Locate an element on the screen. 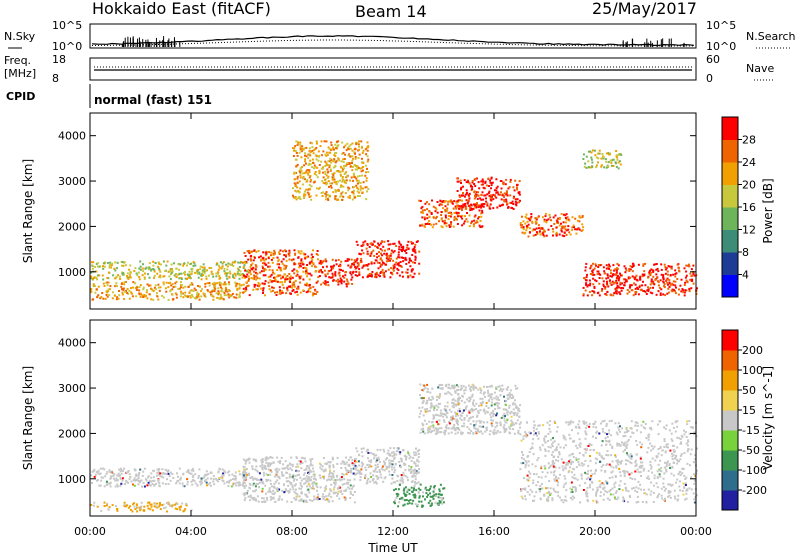  noise-right-tick-top: 10^5 is located at coordinates (721, 25).